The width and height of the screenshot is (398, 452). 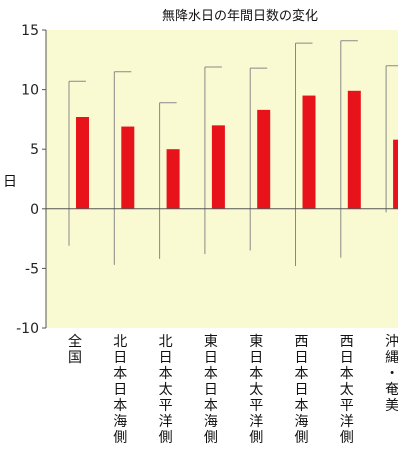 I want to click on y-tick-label: 0, so click(x=34, y=210).